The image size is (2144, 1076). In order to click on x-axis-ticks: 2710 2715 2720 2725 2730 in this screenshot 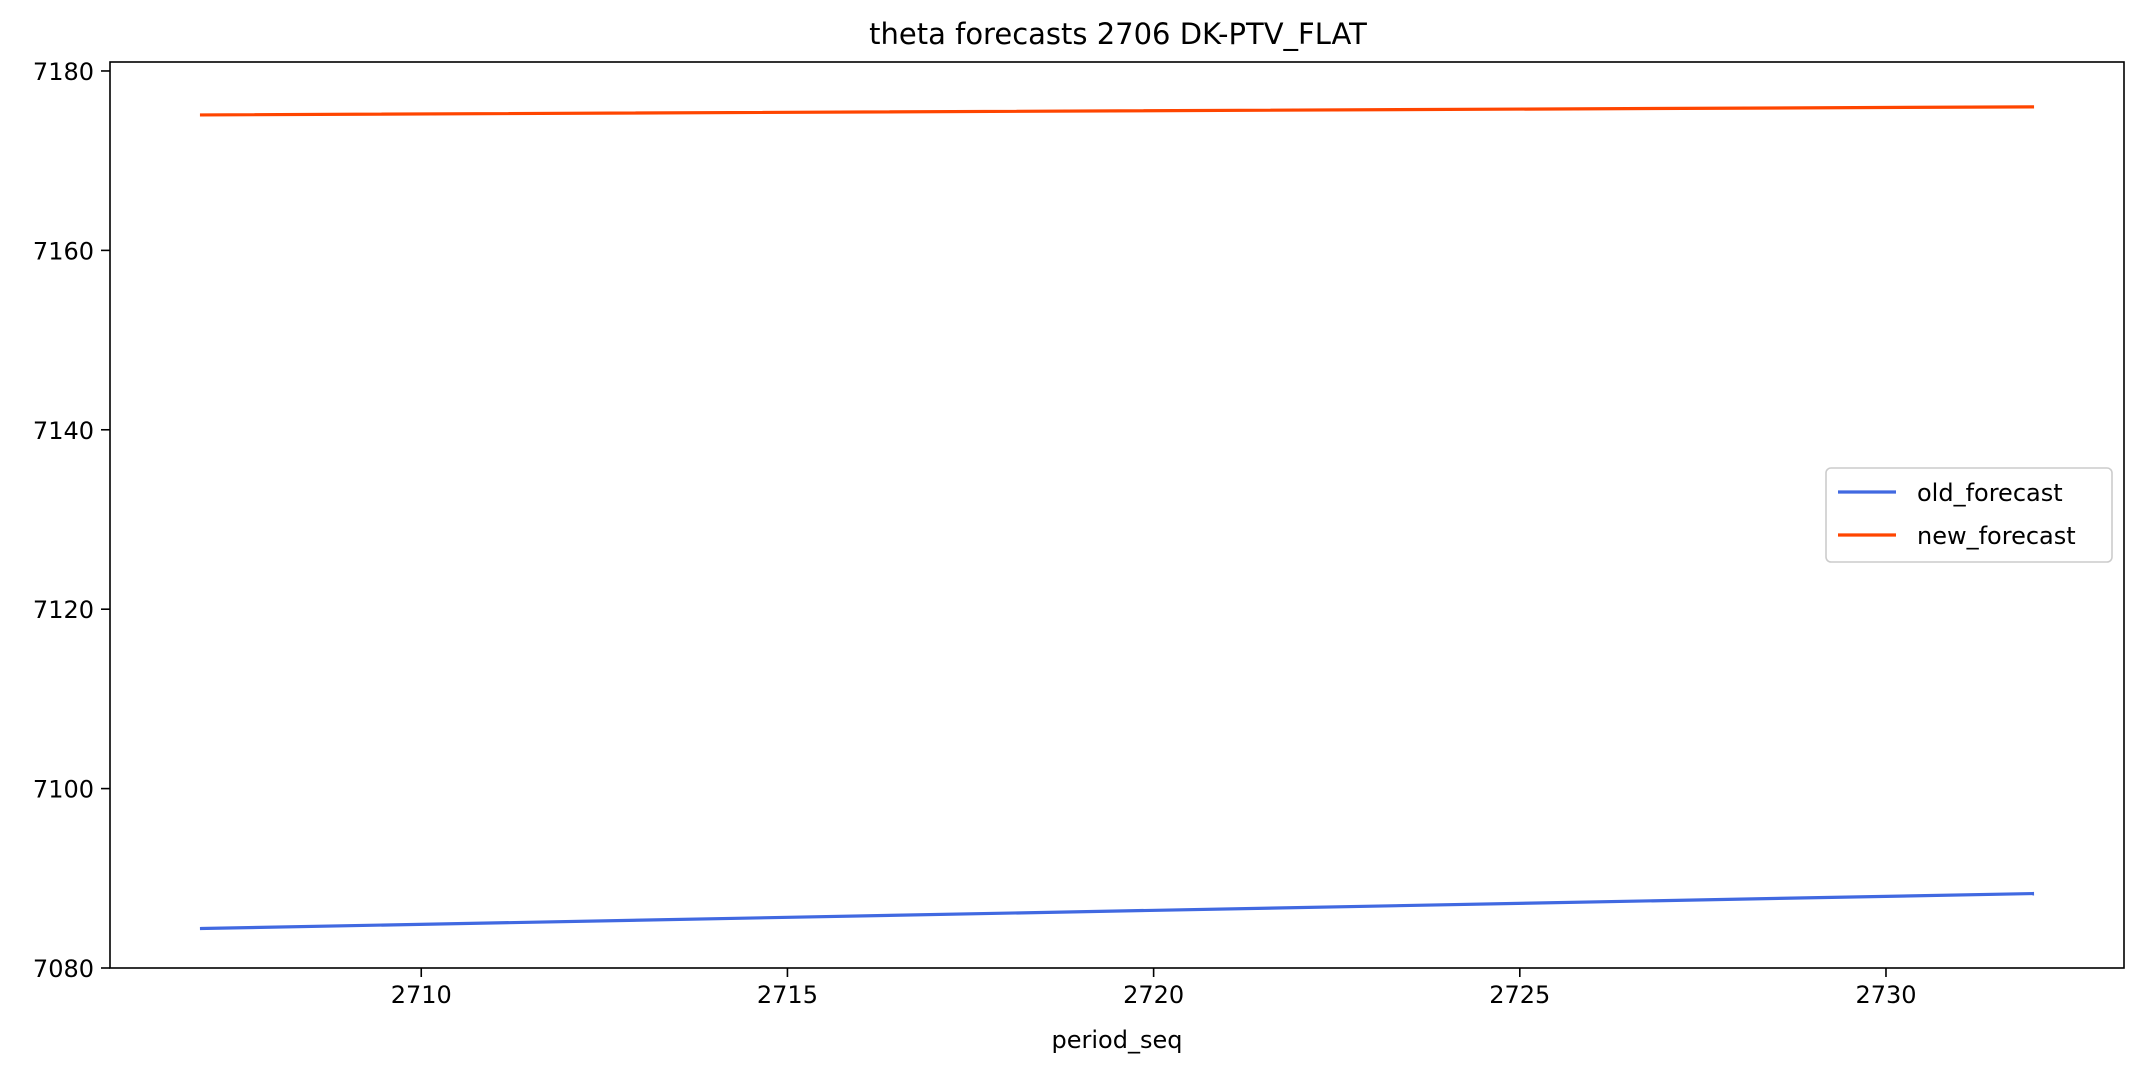, I will do `click(1154, 988)`.